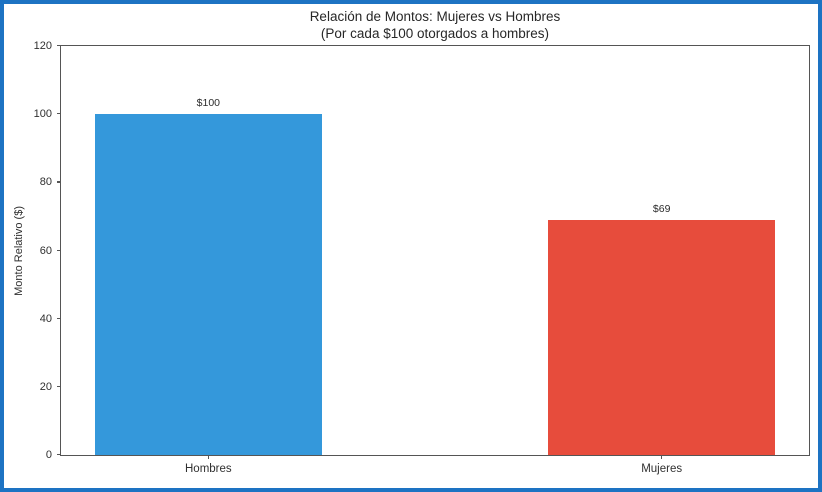 Image resolution: width=822 pixels, height=492 pixels. I want to click on y-tick-label: 80, so click(45, 182).